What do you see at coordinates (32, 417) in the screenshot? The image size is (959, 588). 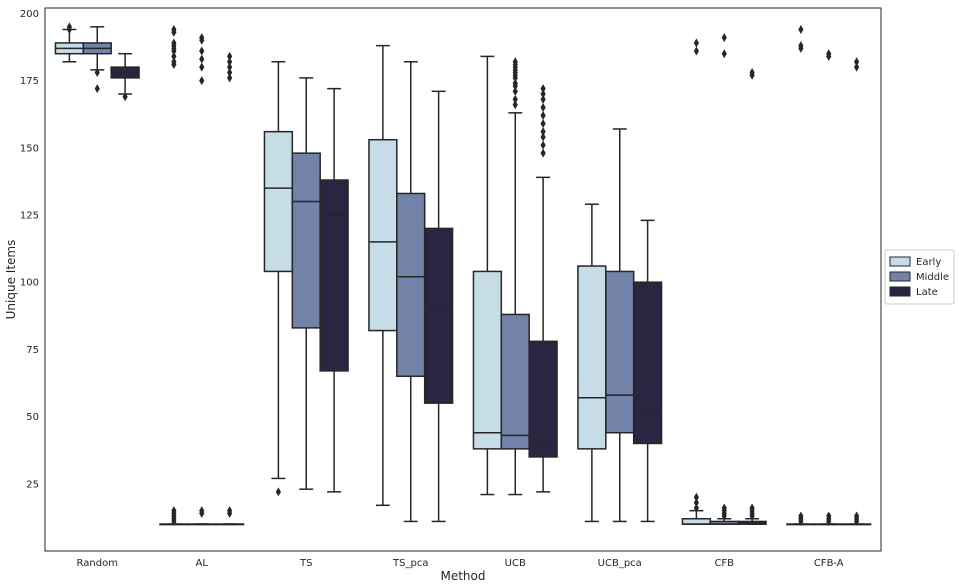 I see `y-tick-label: 50` at bounding box center [32, 417].